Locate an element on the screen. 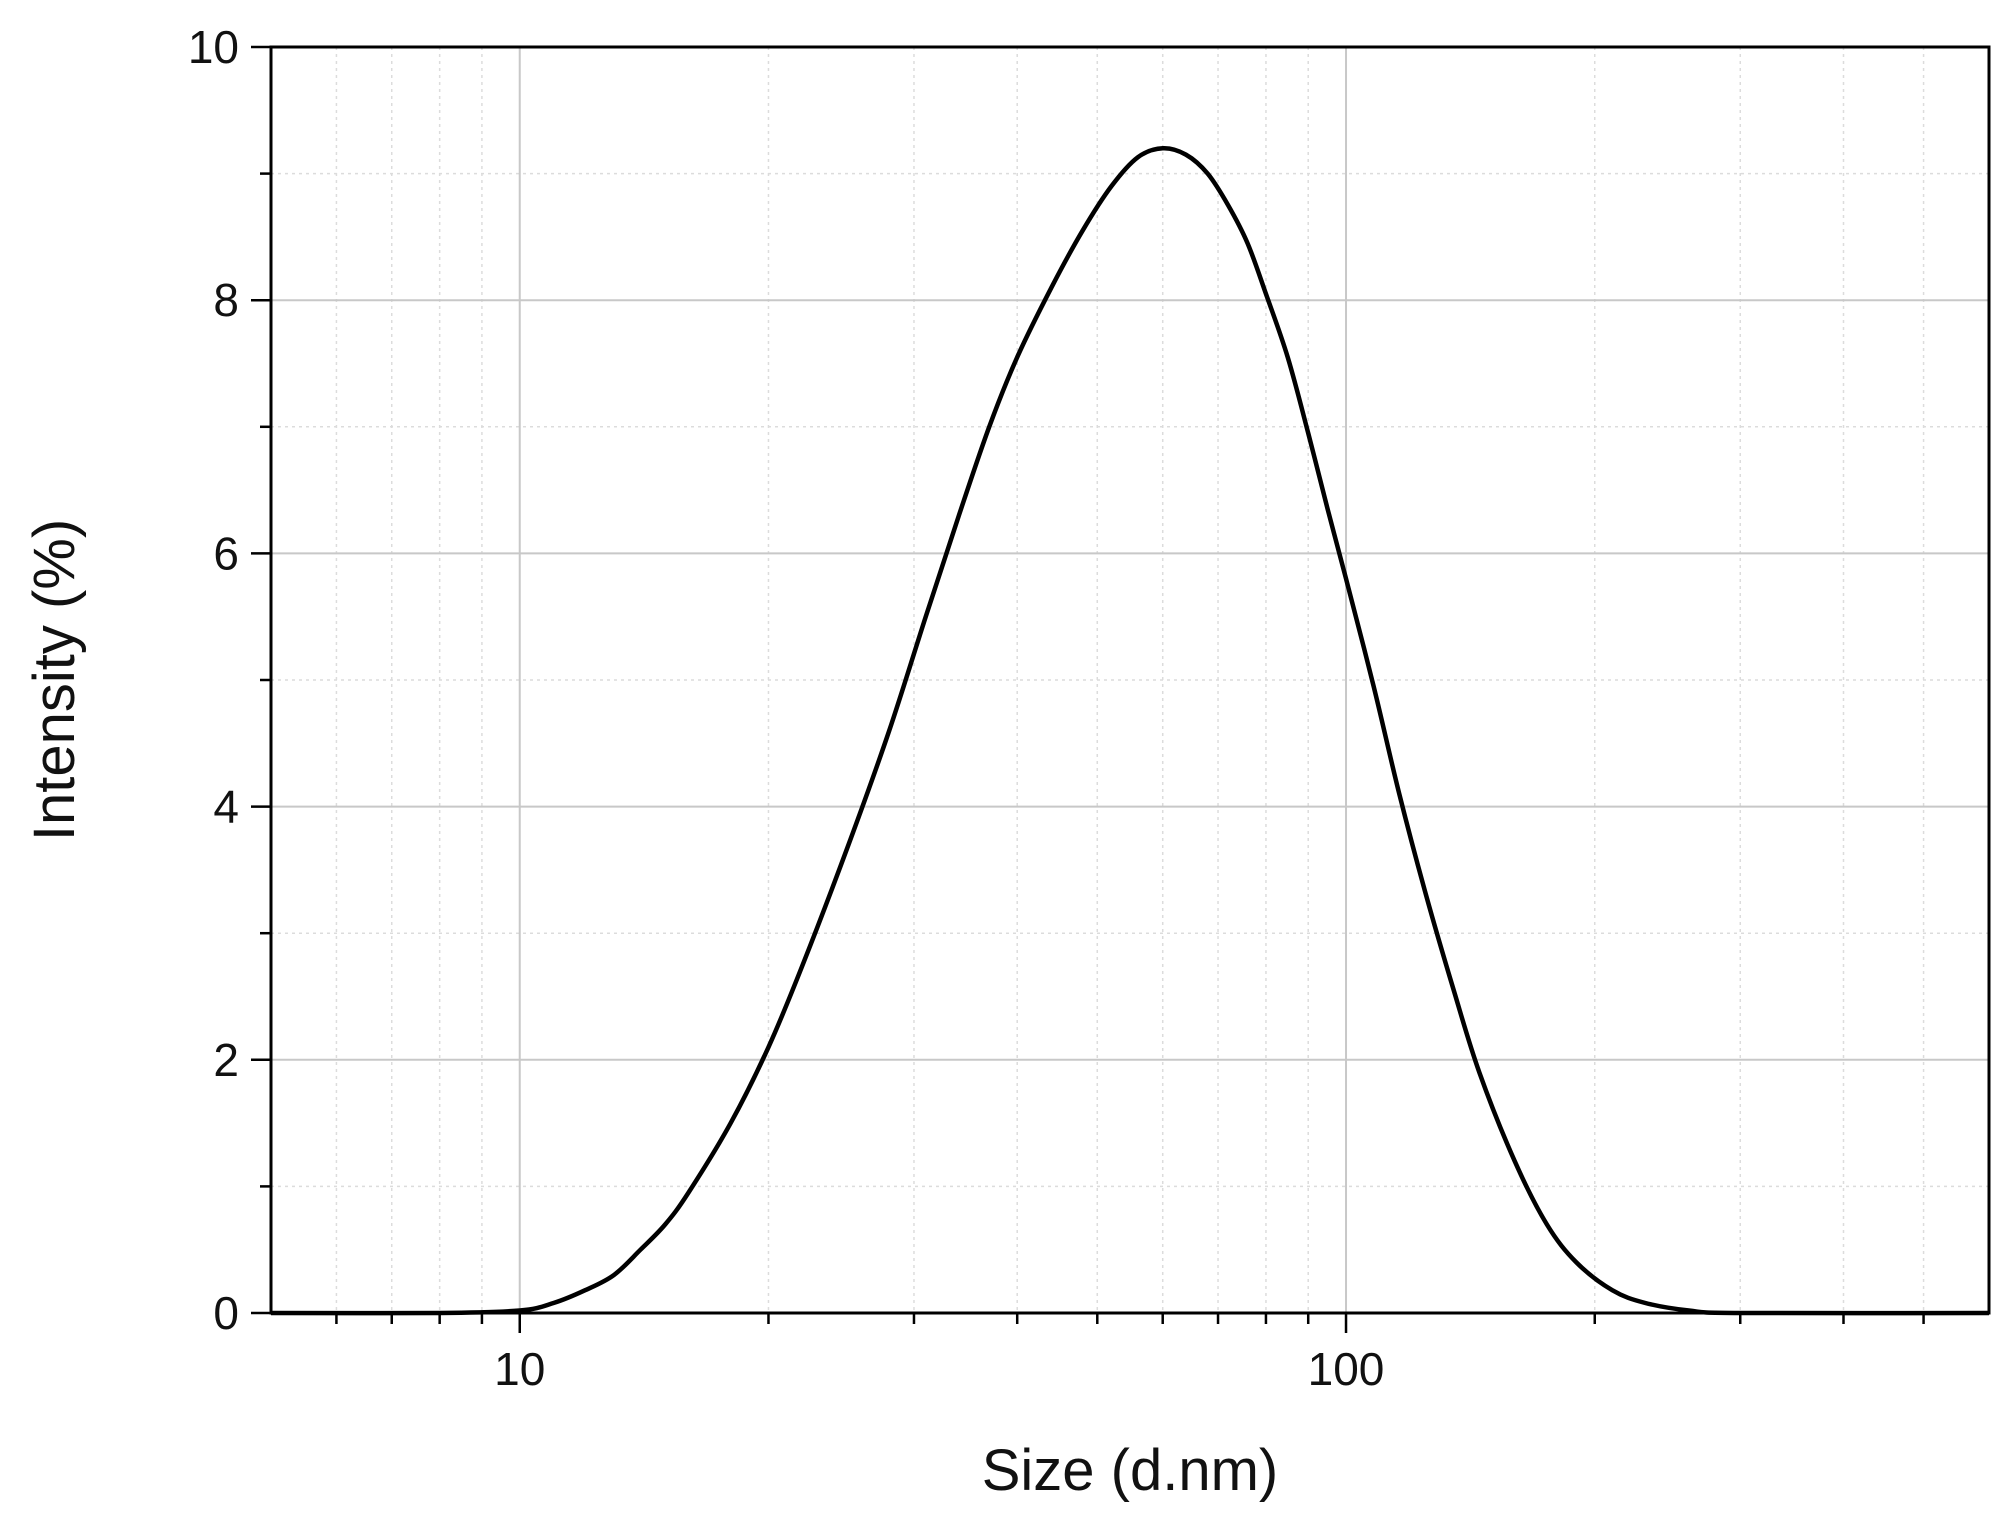 The image size is (2011, 1518). y-tick-label: 10 is located at coordinates (213, 47).